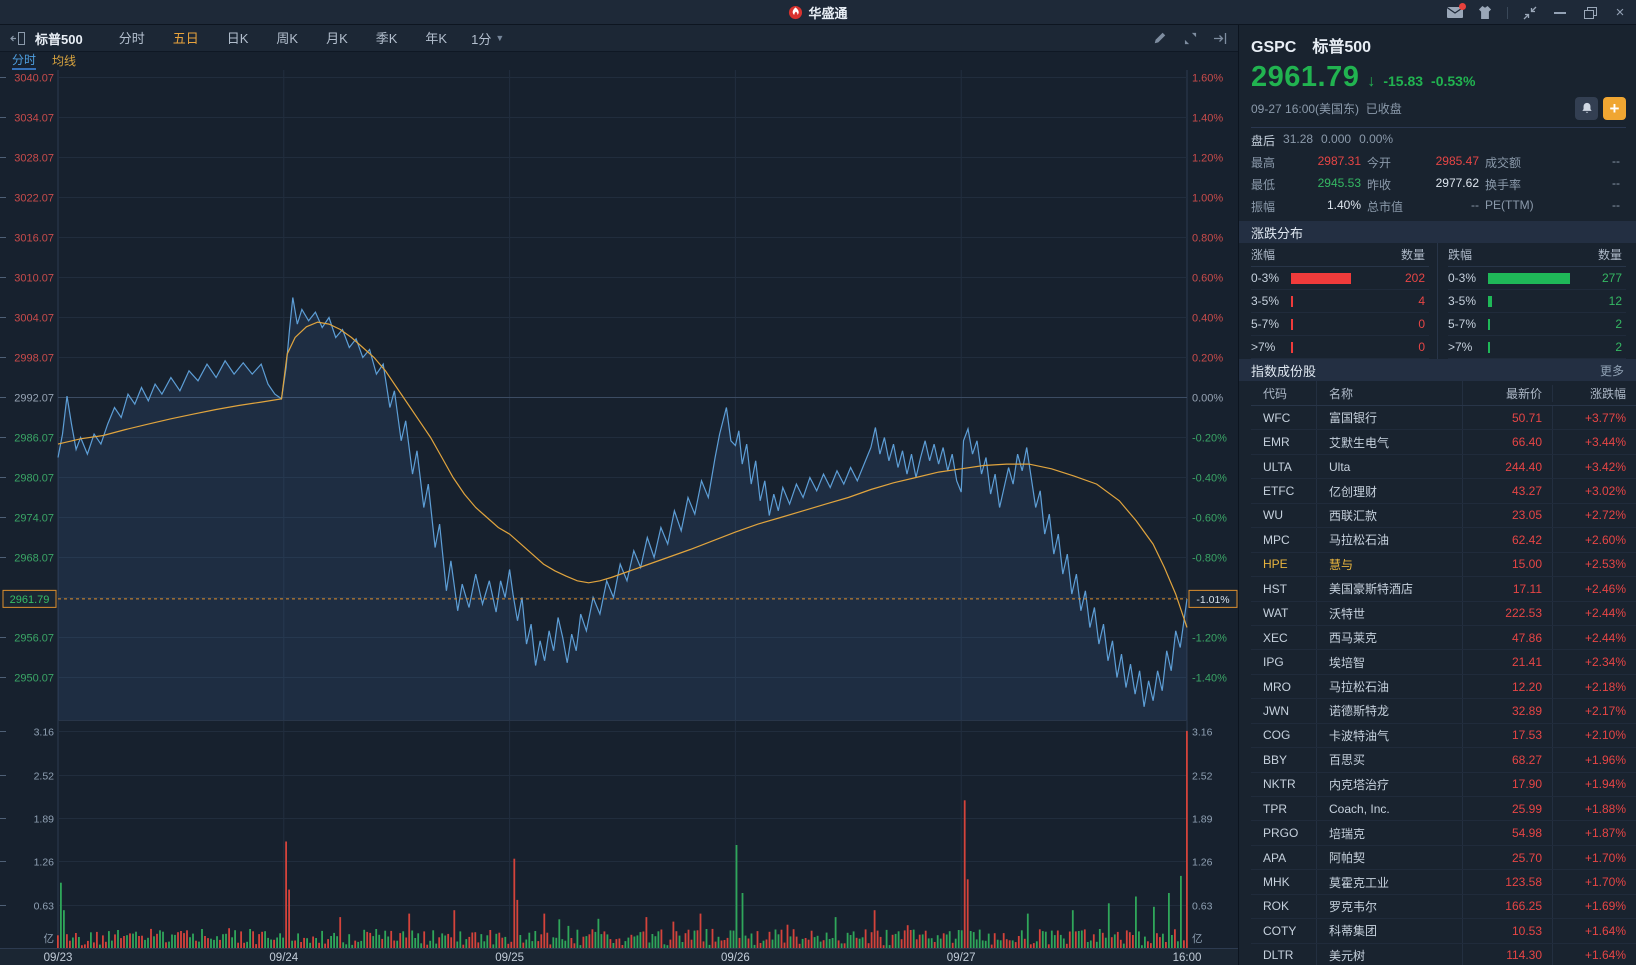  I want to click on count-value: 0, so click(1421, 324).